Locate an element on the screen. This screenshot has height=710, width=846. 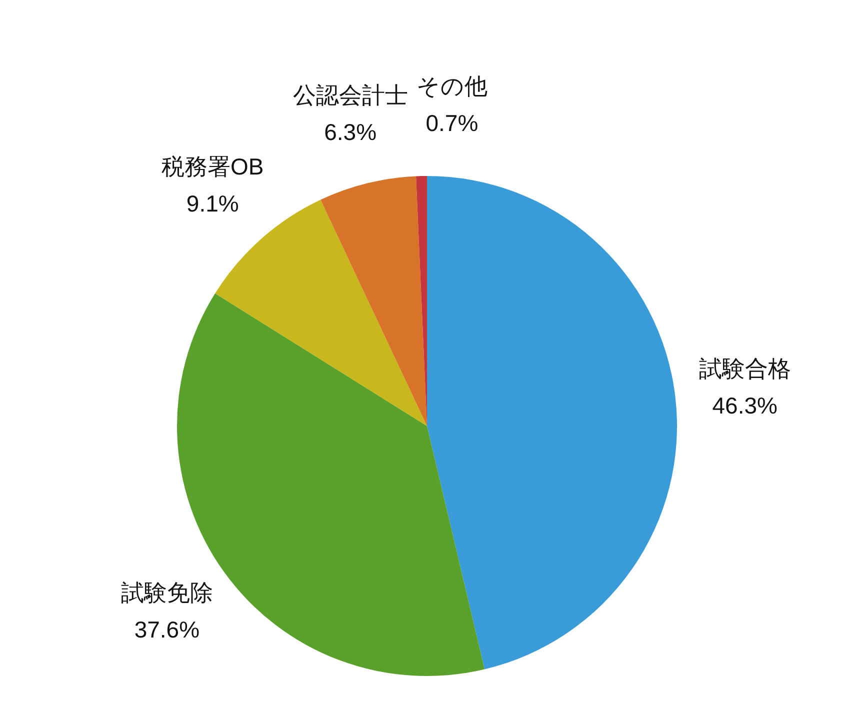
data-label: 6.3% is located at coordinates (350, 132).